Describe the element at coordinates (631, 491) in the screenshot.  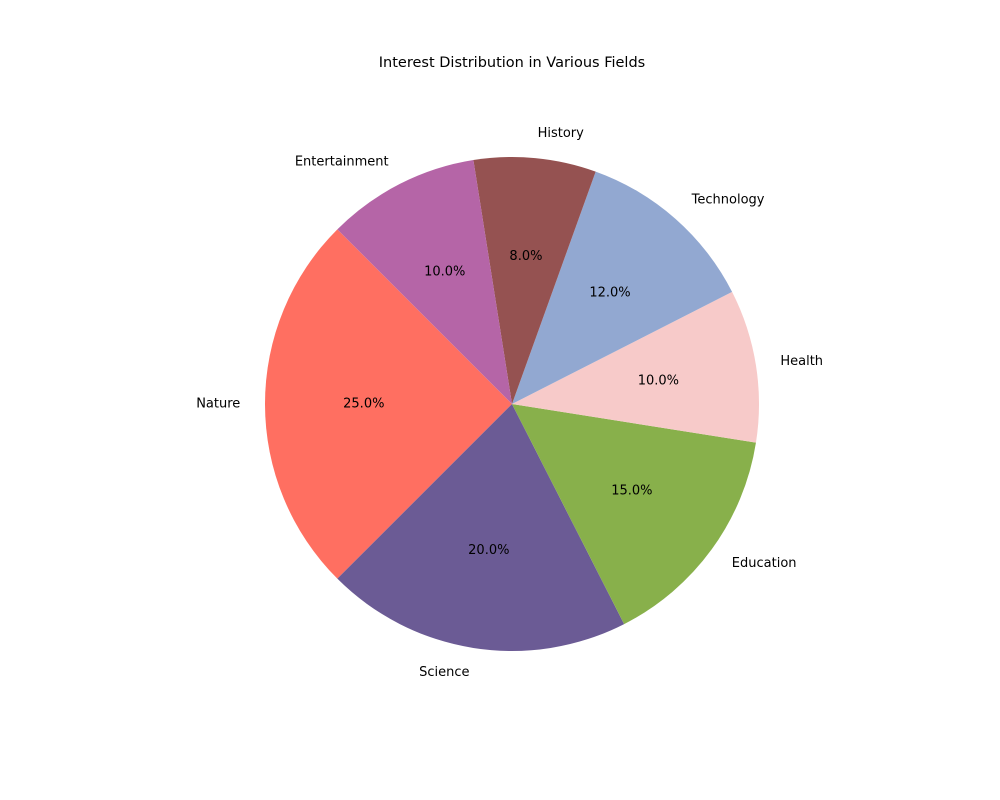
I see `slice-percent-education: 15.0%` at that location.